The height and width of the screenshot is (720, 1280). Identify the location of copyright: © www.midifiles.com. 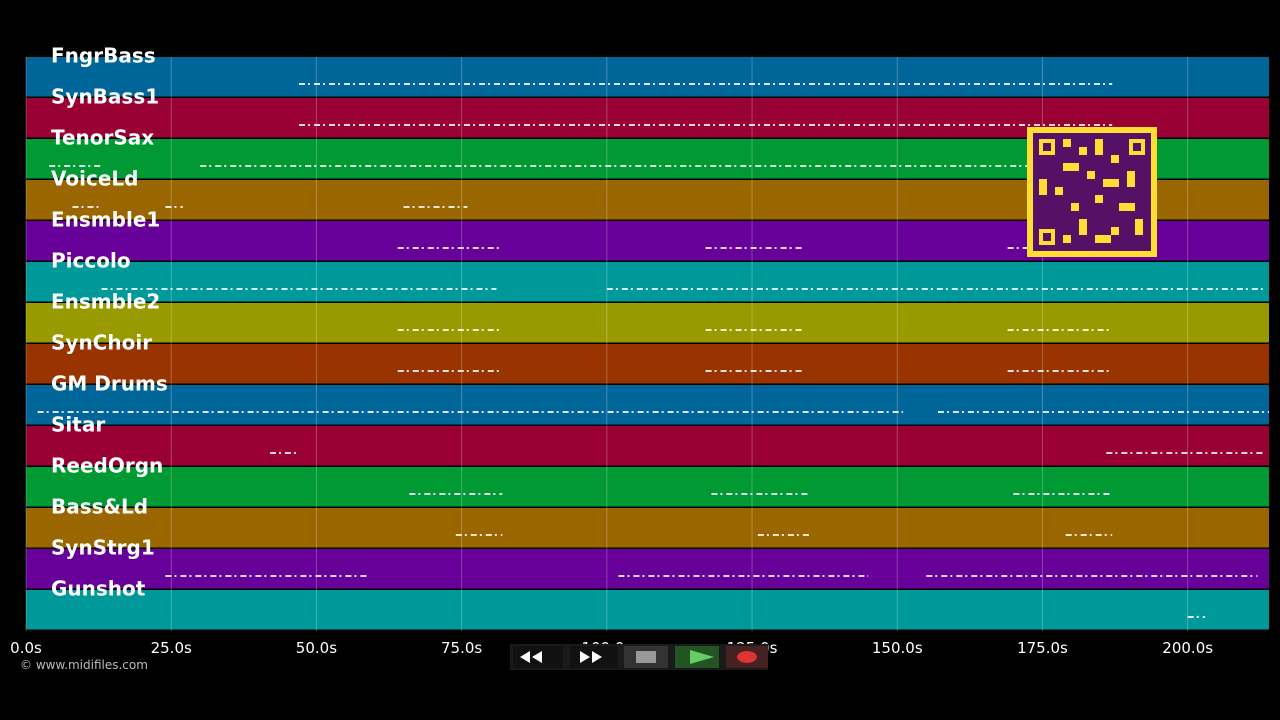
(84, 665).